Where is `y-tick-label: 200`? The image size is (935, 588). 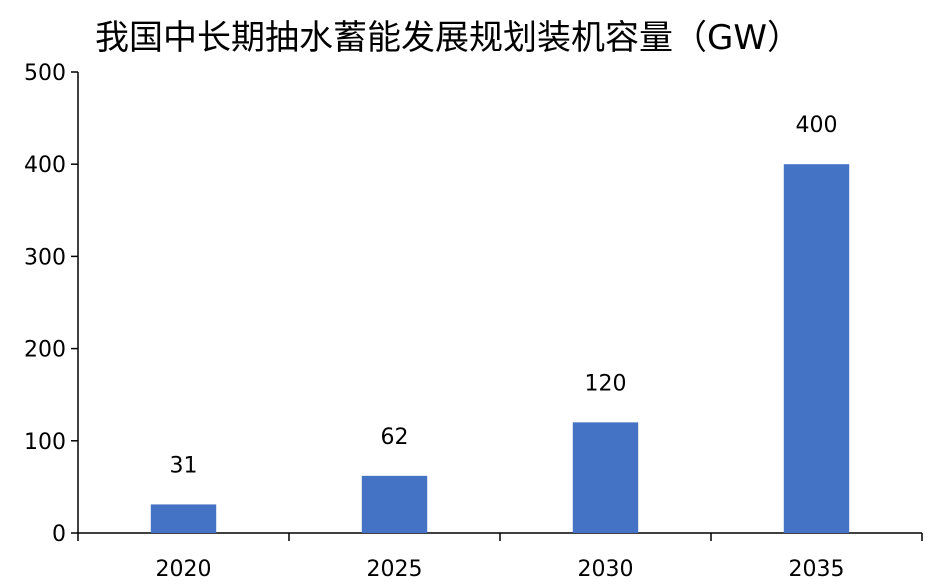 y-tick-label: 200 is located at coordinates (45, 350).